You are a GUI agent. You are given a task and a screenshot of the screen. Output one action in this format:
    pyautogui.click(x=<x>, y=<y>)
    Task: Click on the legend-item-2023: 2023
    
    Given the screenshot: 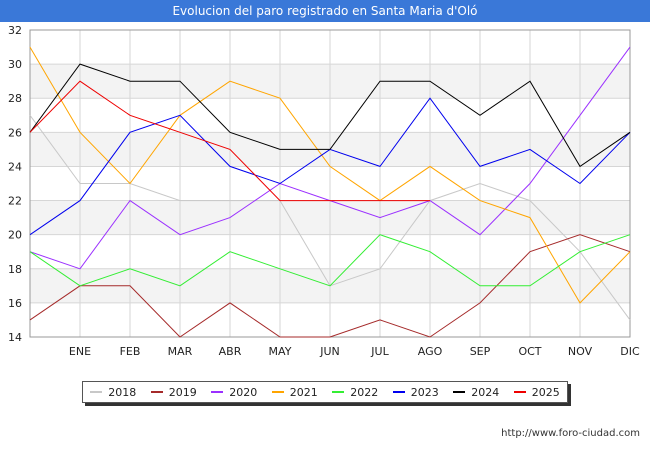 What is the action you would take?
    pyautogui.click(x=415, y=392)
    